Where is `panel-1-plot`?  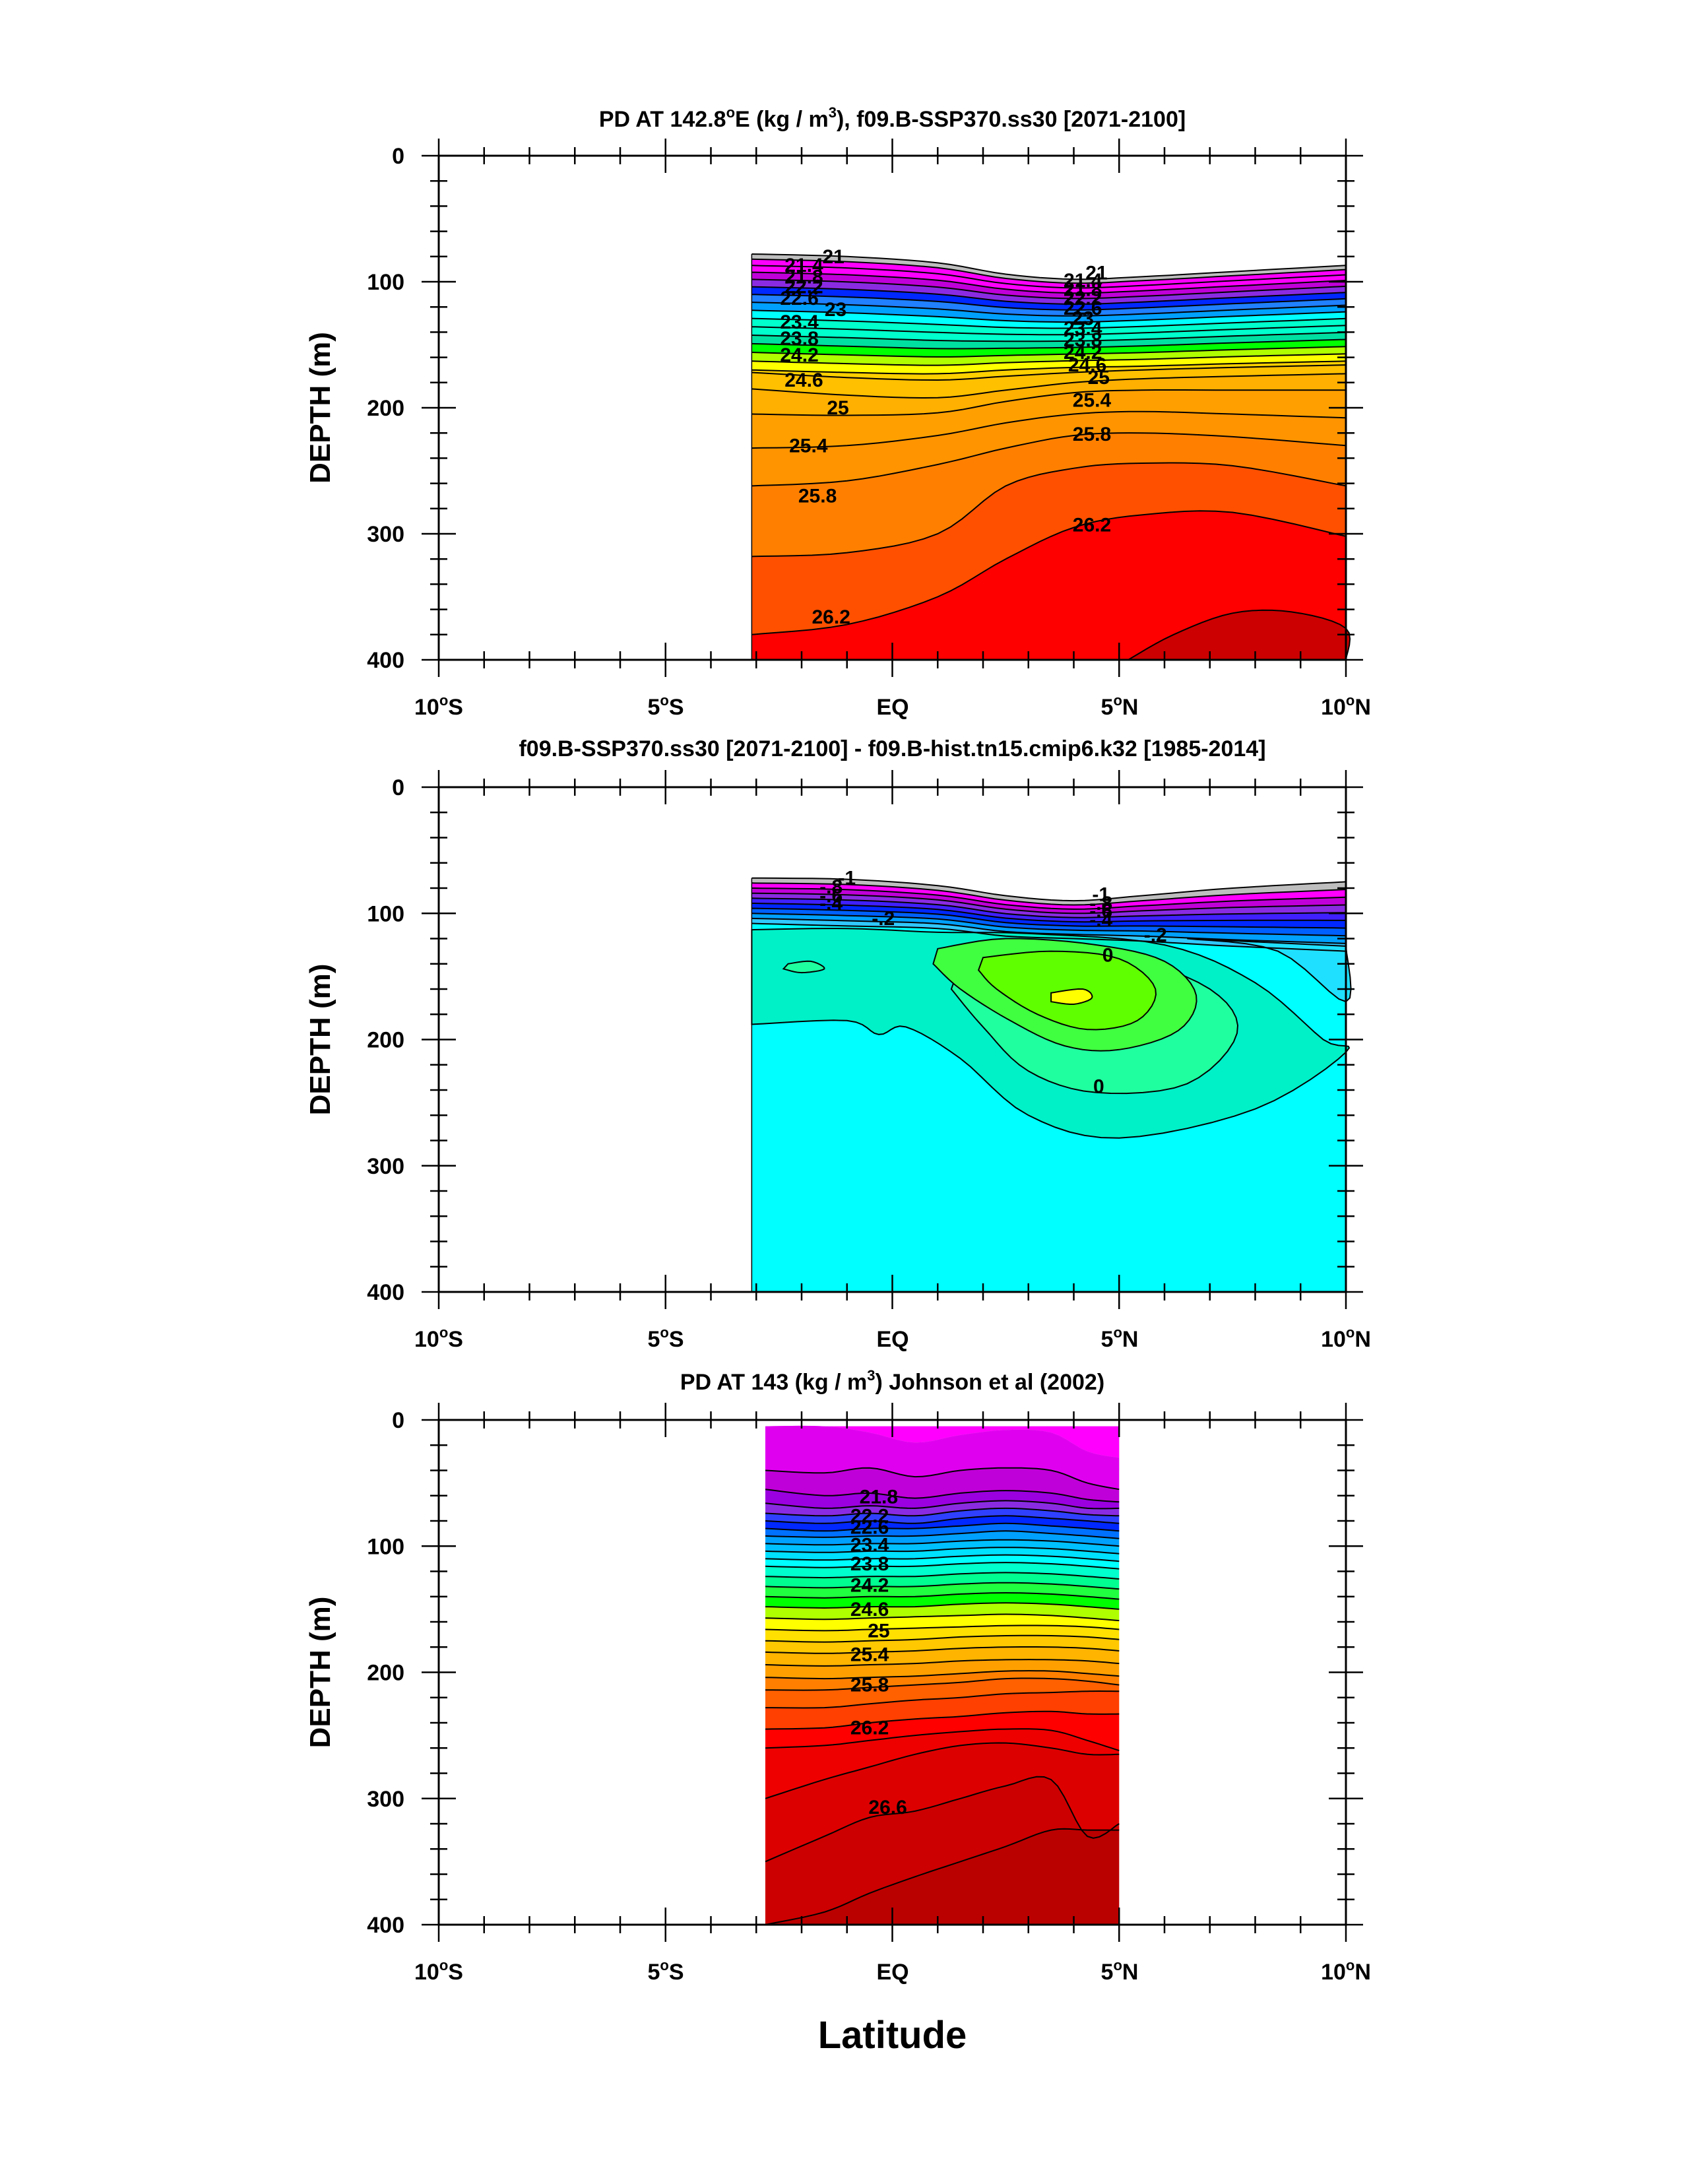
panel-1-plot is located at coordinates (1051, 456).